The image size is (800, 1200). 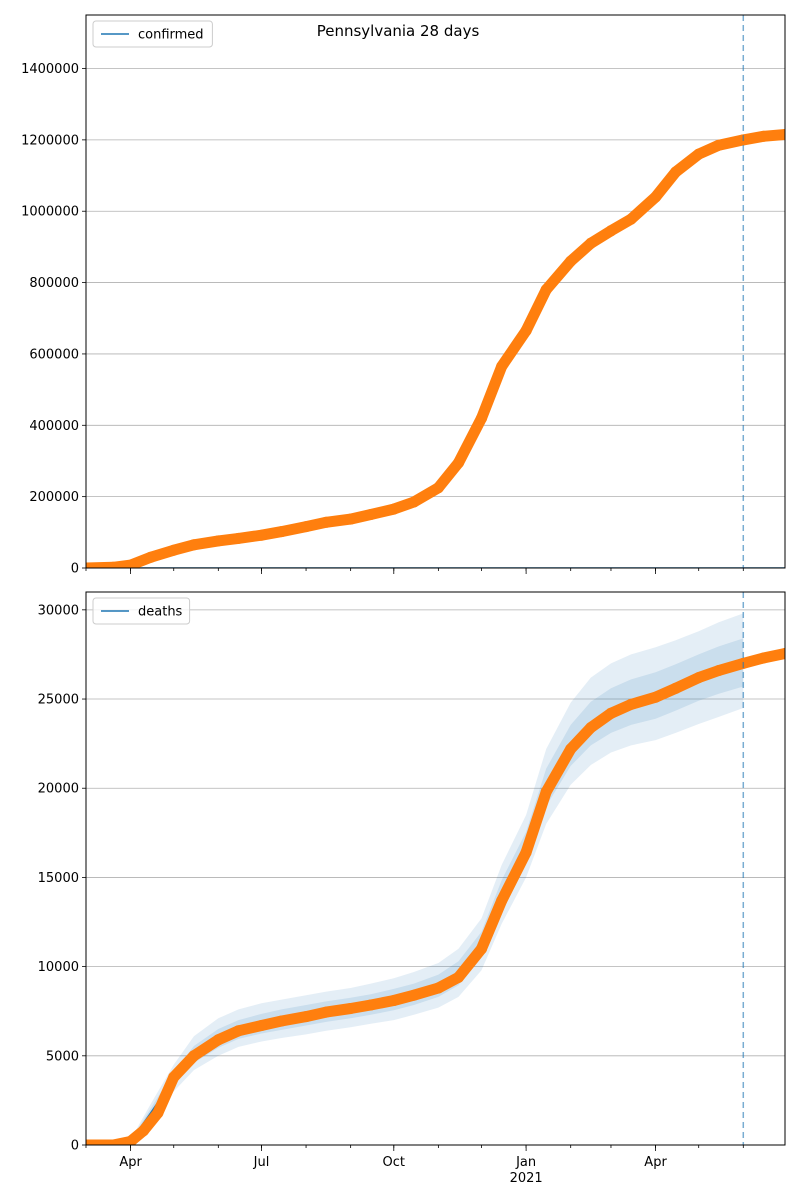 What do you see at coordinates (50, 212) in the screenshot?
I see `y-tick-label: 1000000` at bounding box center [50, 212].